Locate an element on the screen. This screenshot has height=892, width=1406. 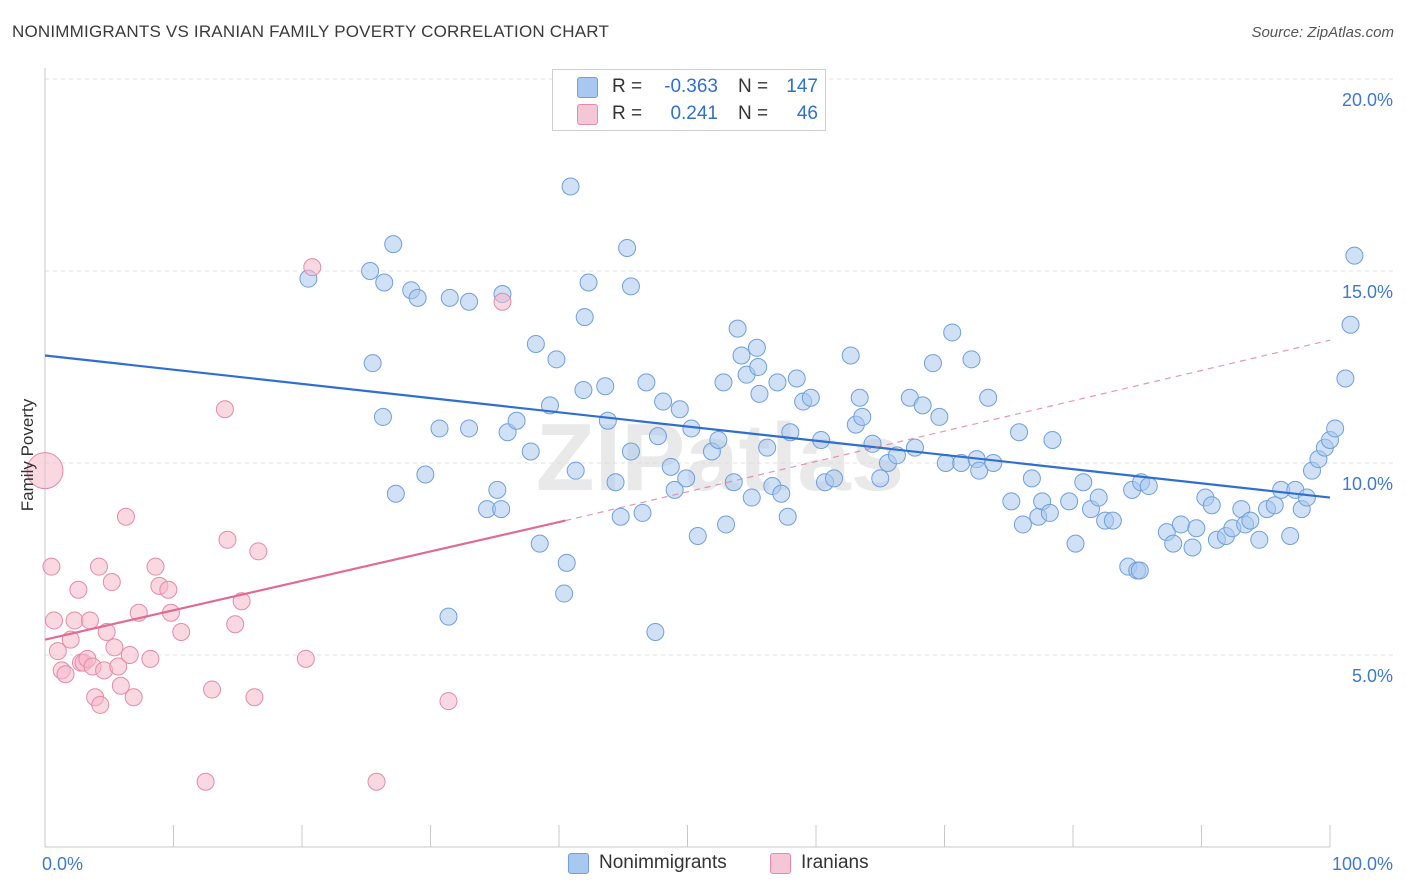
y-tick-label: 10.0% is located at coordinates (1367, 484).